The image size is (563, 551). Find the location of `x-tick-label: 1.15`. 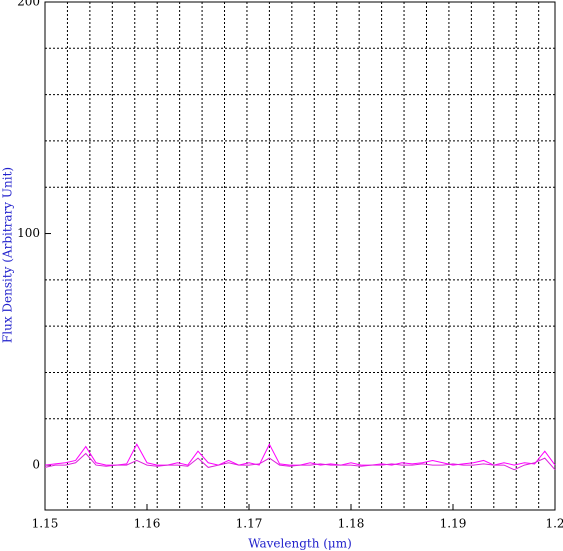

x-tick-label: 1.15 is located at coordinates (45, 524).